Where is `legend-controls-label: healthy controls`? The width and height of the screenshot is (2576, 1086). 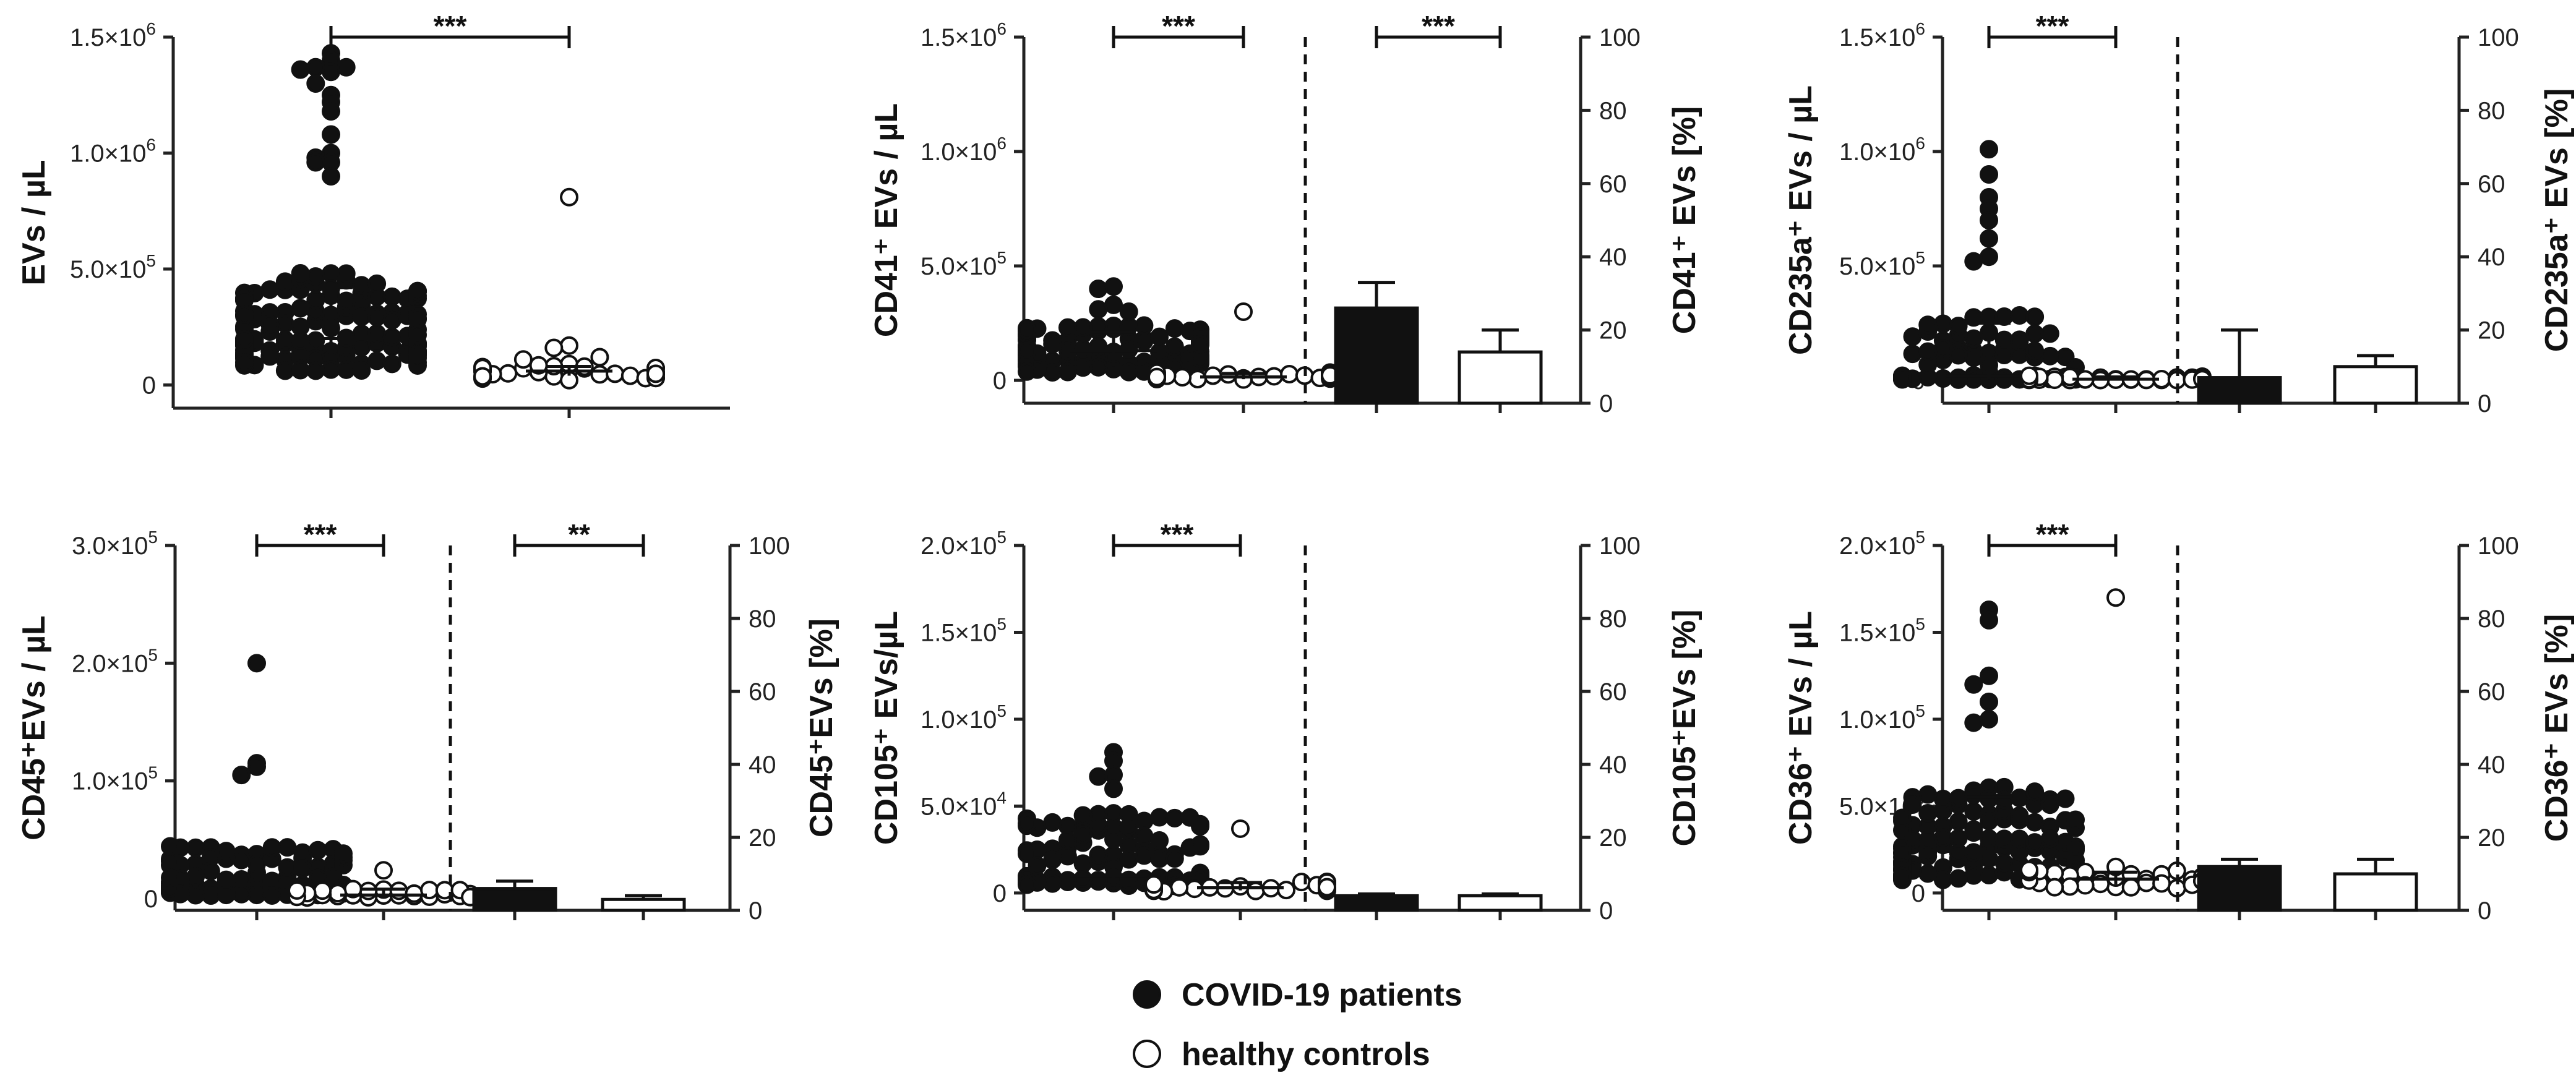 legend-controls-label: healthy controls is located at coordinates (1306, 1054).